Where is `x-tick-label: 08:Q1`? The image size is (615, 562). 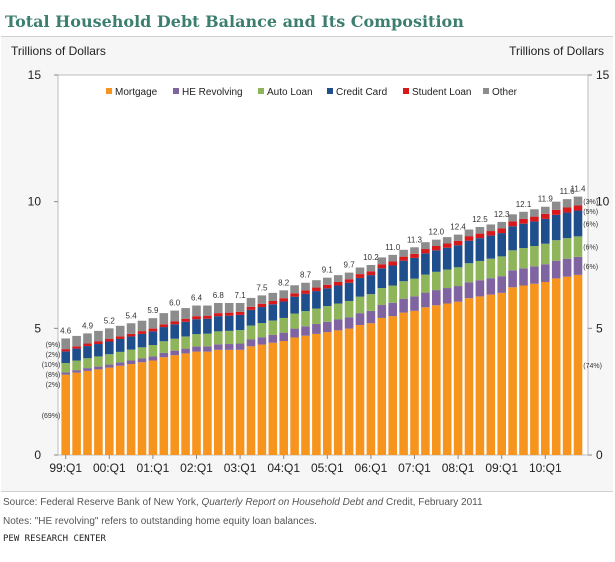 x-tick-label: 08:Q1 is located at coordinates (458, 468).